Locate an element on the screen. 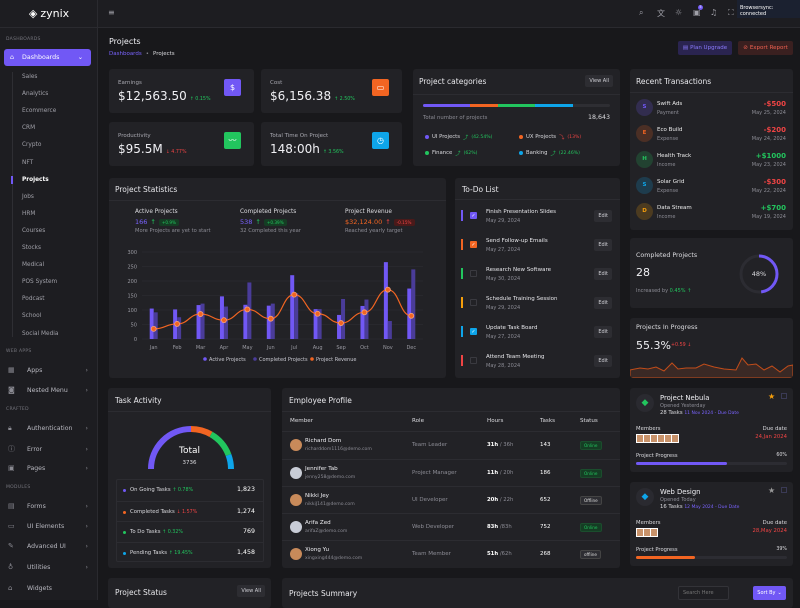 This screenshot has height=608, width=800. sidebar-item: ⌂ Widgets is located at coordinates (30, 588).